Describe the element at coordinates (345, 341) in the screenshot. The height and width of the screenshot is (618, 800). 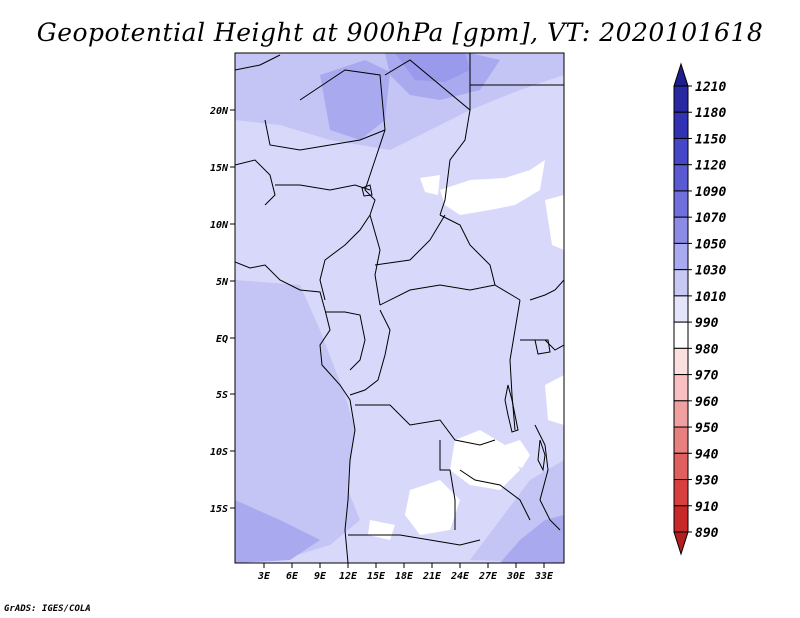
I see `border-gabon` at that location.